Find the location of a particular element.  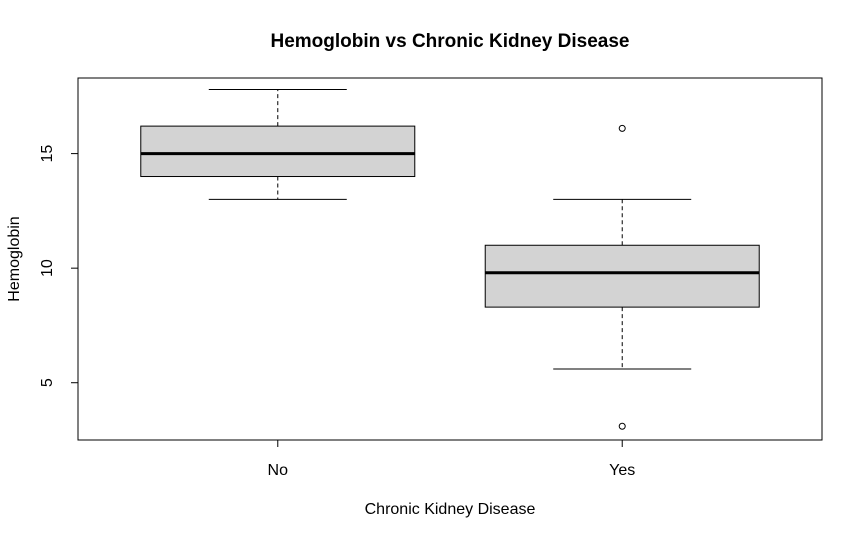

y-axis-label: Hemoglobin is located at coordinates (14, 258).